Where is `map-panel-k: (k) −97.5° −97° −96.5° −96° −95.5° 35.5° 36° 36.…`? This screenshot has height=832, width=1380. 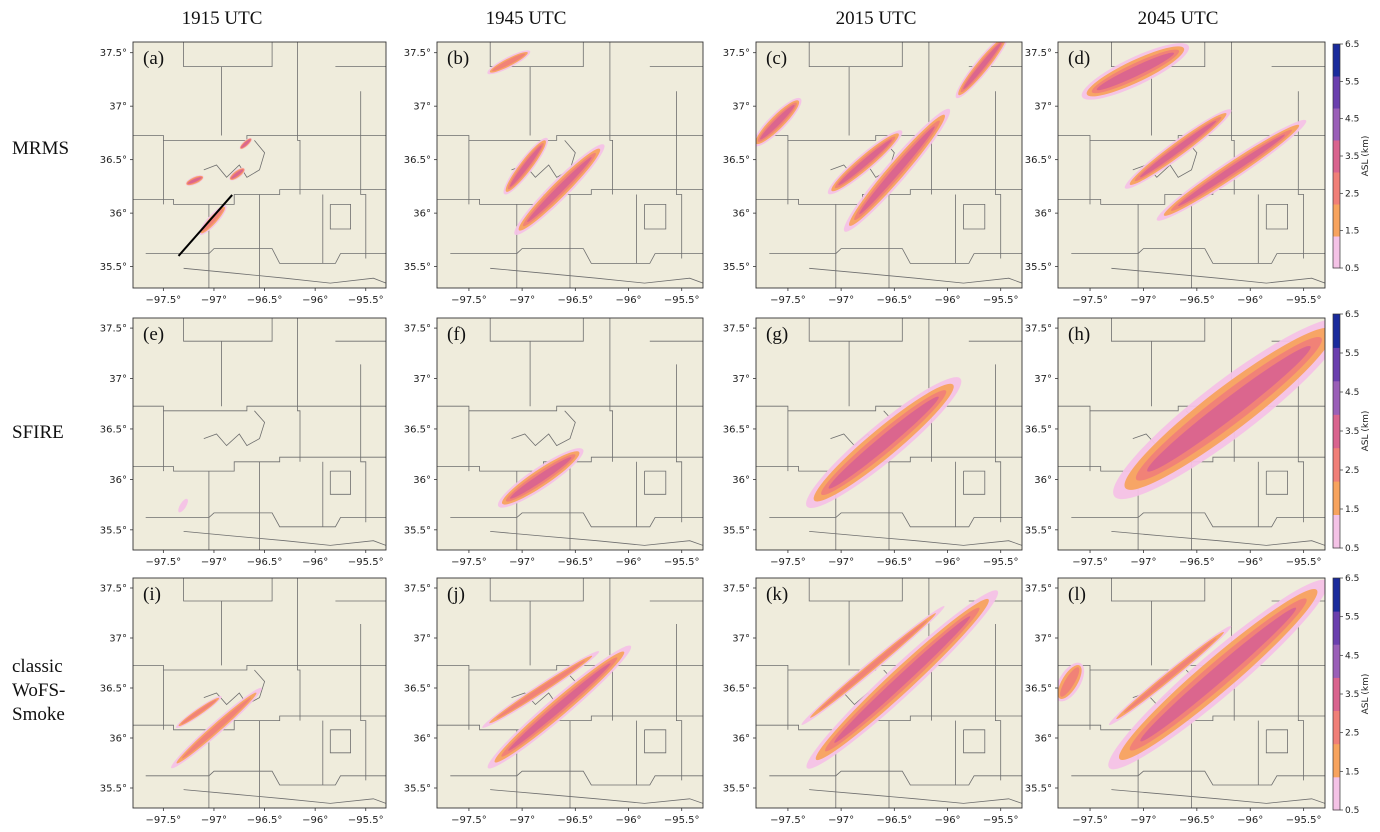 map-panel-k: (k) −97.5° −97° −96.5° −96° −95.5° 35.5° 36° 36.… is located at coordinates (873, 701).